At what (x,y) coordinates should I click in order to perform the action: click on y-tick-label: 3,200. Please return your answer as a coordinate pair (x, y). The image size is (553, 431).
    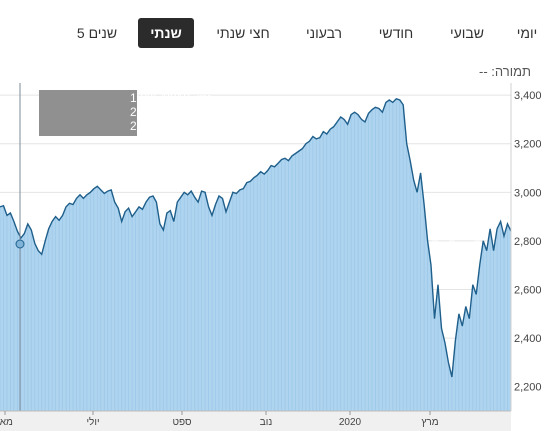
    Looking at the image, I should click on (528, 145).